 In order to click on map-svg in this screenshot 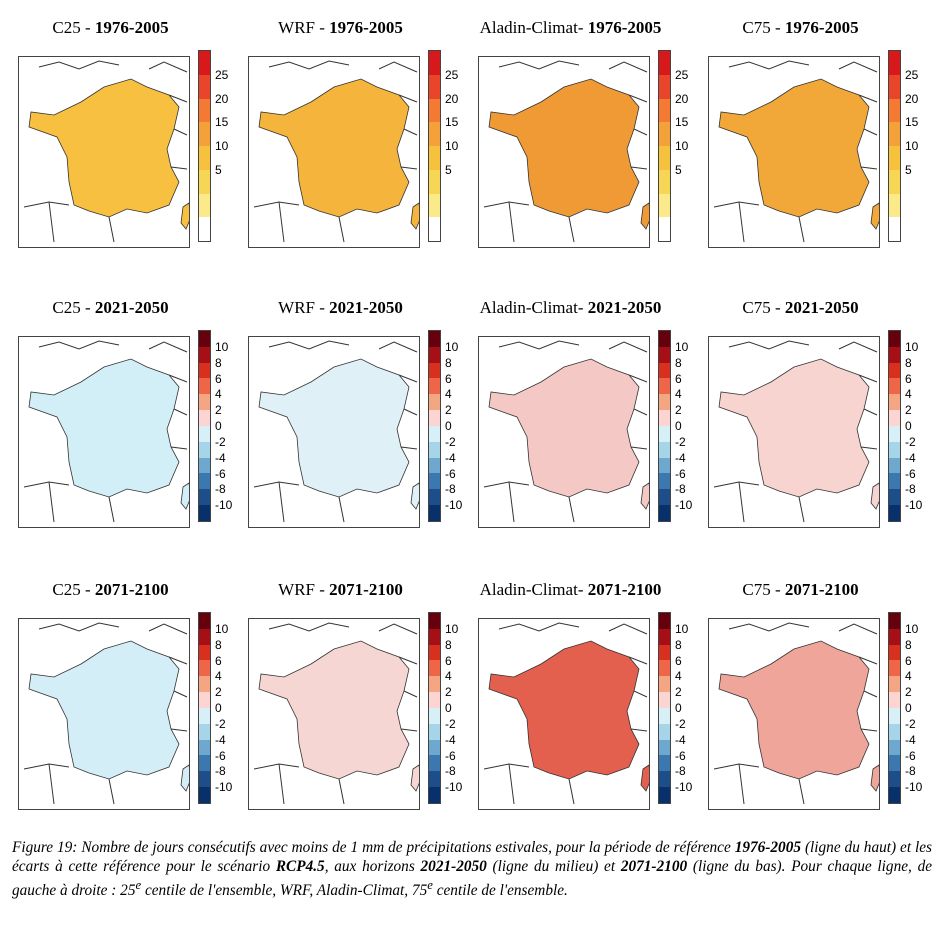, I will do `click(796, 713)`.